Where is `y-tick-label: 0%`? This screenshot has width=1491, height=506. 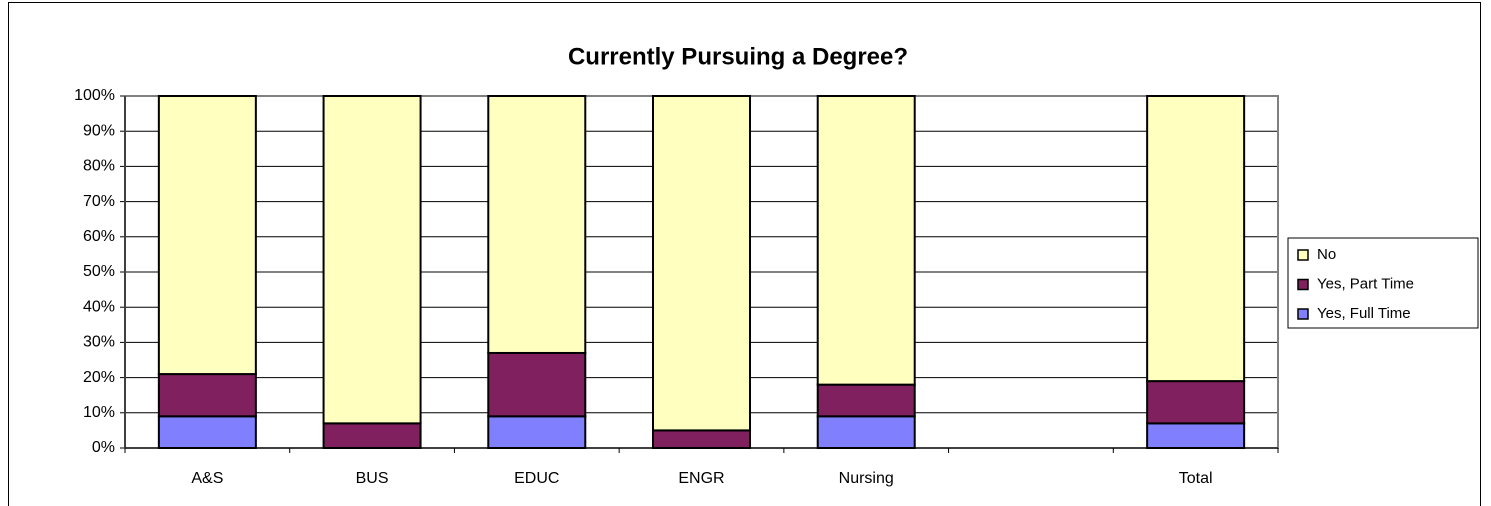
y-tick-label: 0% is located at coordinates (103, 447).